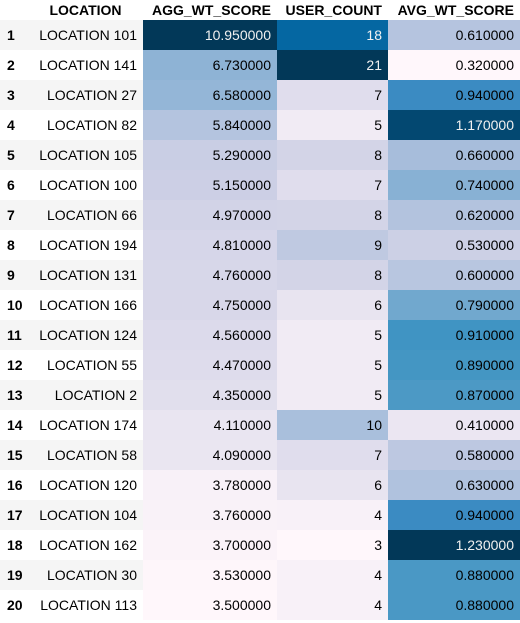  I want to click on table-row: 11 LOCATION 124 4.560000 5 0.910000, so click(260, 335).